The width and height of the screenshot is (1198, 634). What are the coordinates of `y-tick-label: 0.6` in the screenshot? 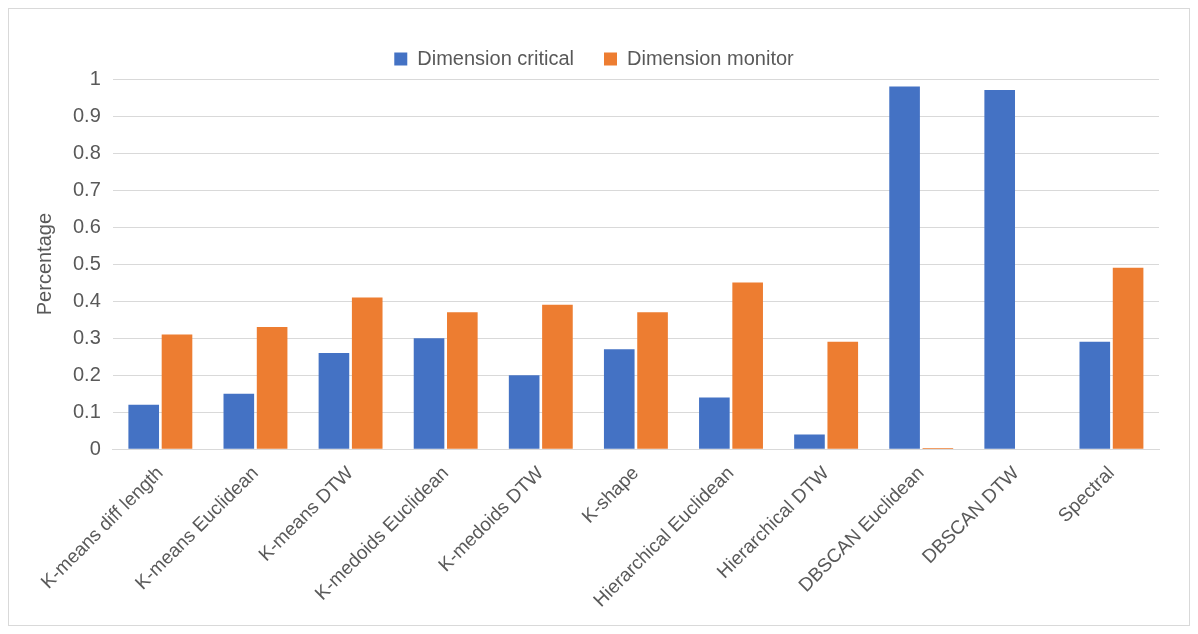 It's located at (86, 225).